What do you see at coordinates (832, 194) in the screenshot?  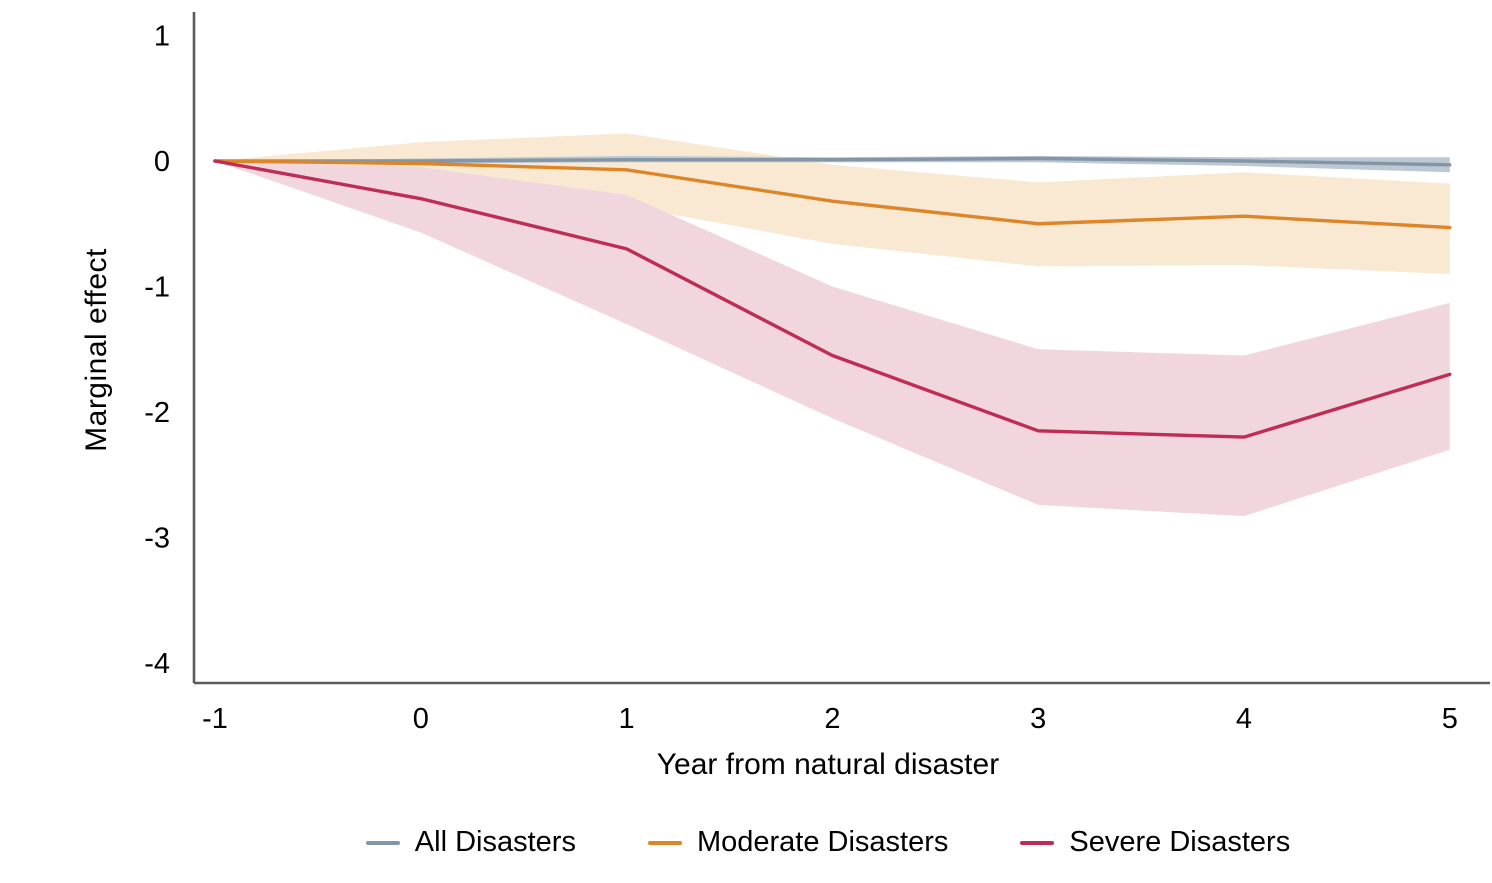 I see `series-line-moderate-disasters` at bounding box center [832, 194].